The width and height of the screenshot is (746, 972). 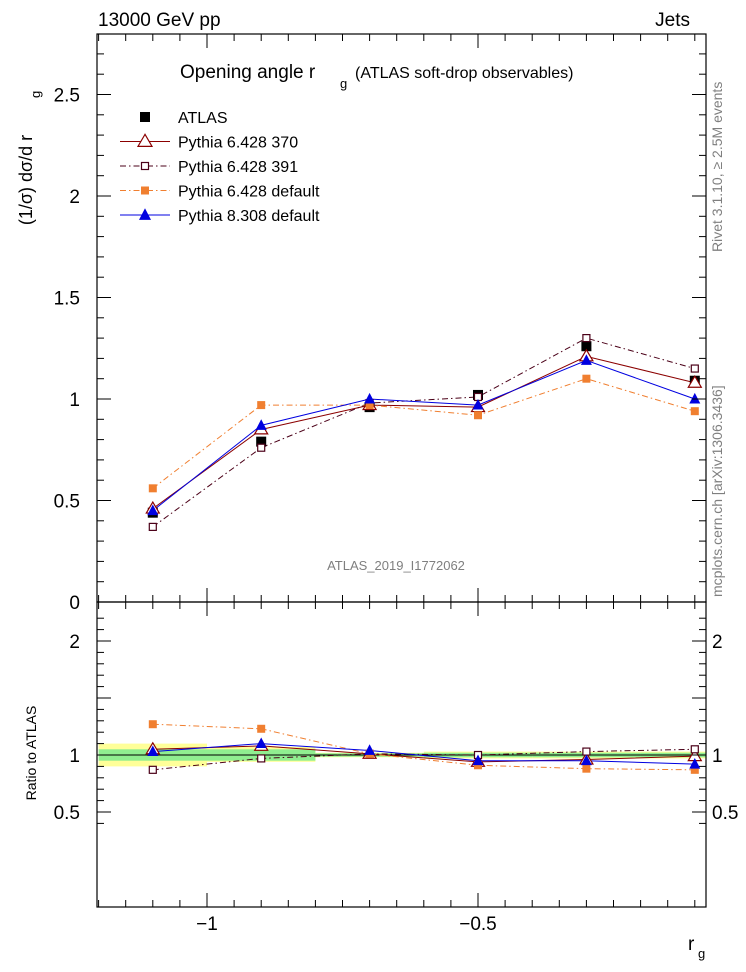 I want to click on mcplots-label: mcplots.cern.ch [arXiv:1306.3436], so click(x=717, y=491).